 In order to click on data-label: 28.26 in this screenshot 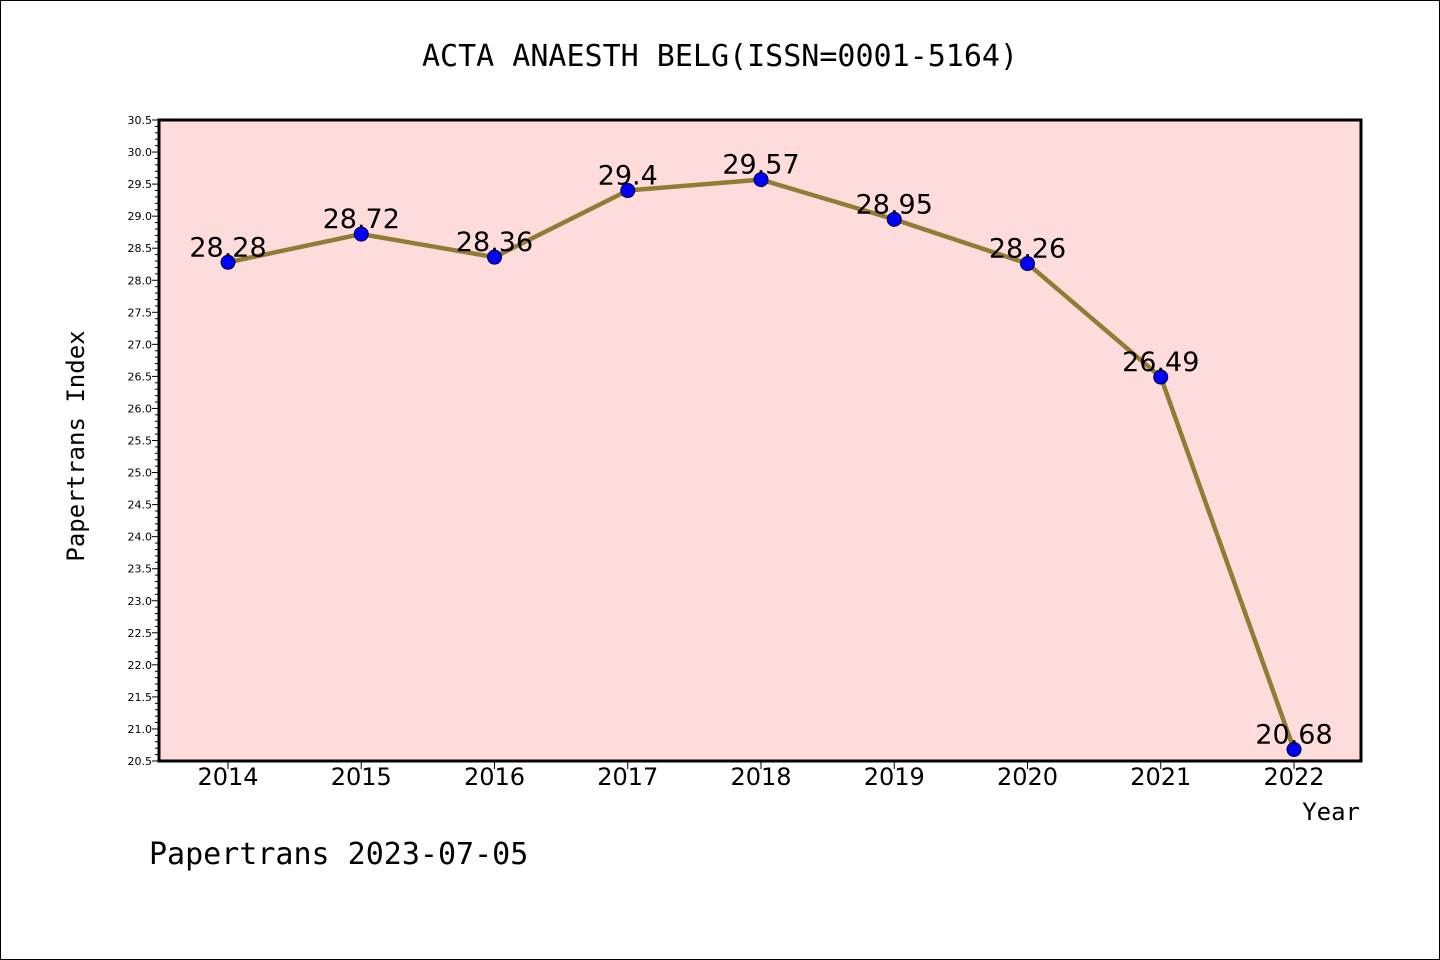, I will do `click(1027, 249)`.